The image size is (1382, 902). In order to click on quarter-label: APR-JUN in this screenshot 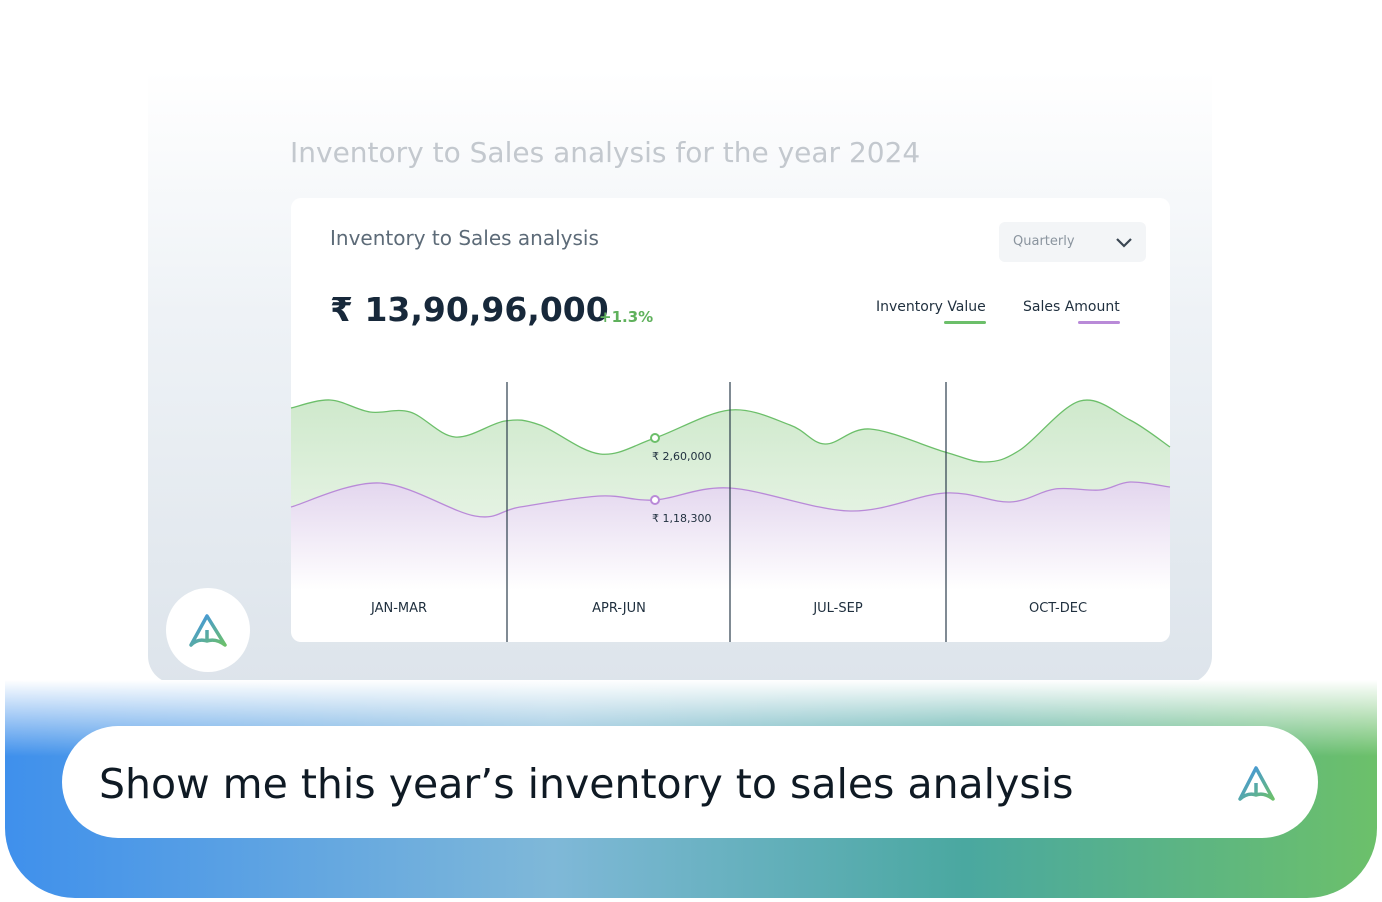, I will do `click(619, 608)`.